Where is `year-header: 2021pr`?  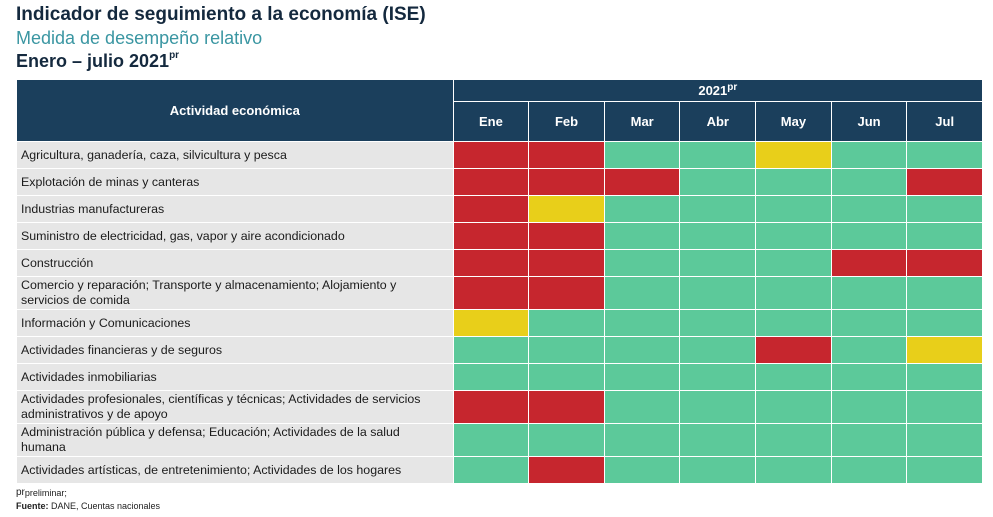
year-header: 2021pr is located at coordinates (718, 90).